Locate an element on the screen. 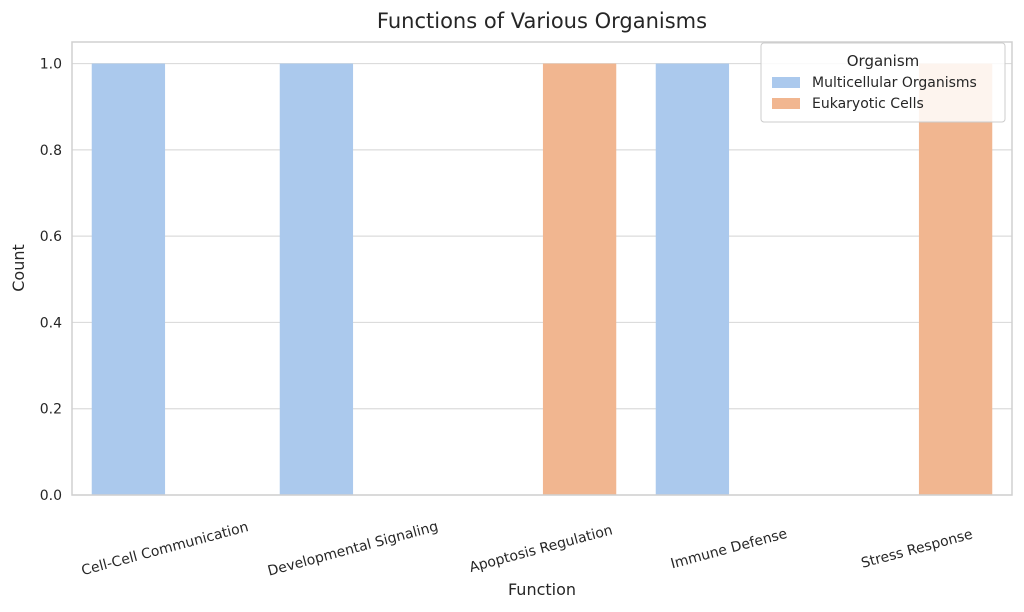 The width and height of the screenshot is (1024, 612). y-axis-label: Count is located at coordinates (18, 268).